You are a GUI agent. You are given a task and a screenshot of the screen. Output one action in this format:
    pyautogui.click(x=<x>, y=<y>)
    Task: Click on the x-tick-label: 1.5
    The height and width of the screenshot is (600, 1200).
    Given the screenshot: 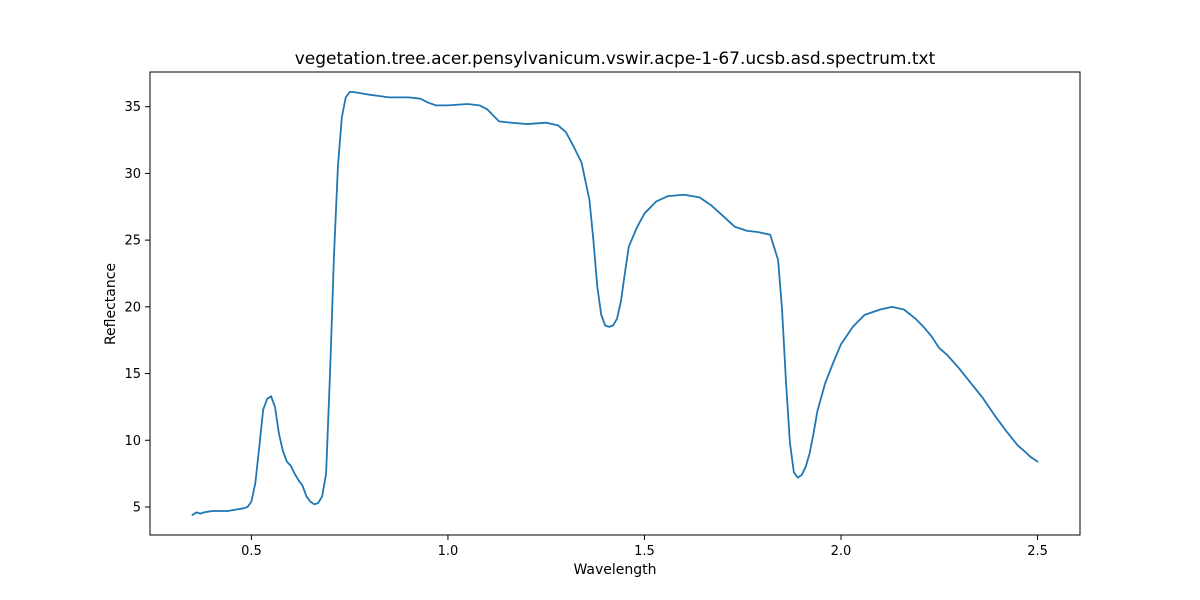 What is the action you would take?
    pyautogui.click(x=644, y=551)
    